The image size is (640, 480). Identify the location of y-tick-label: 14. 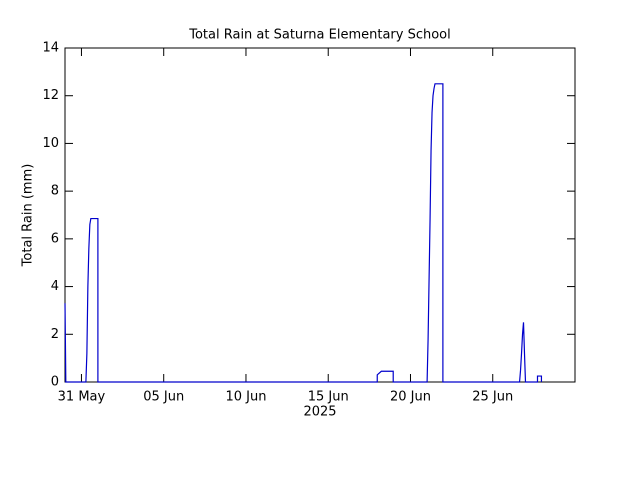
(50, 48).